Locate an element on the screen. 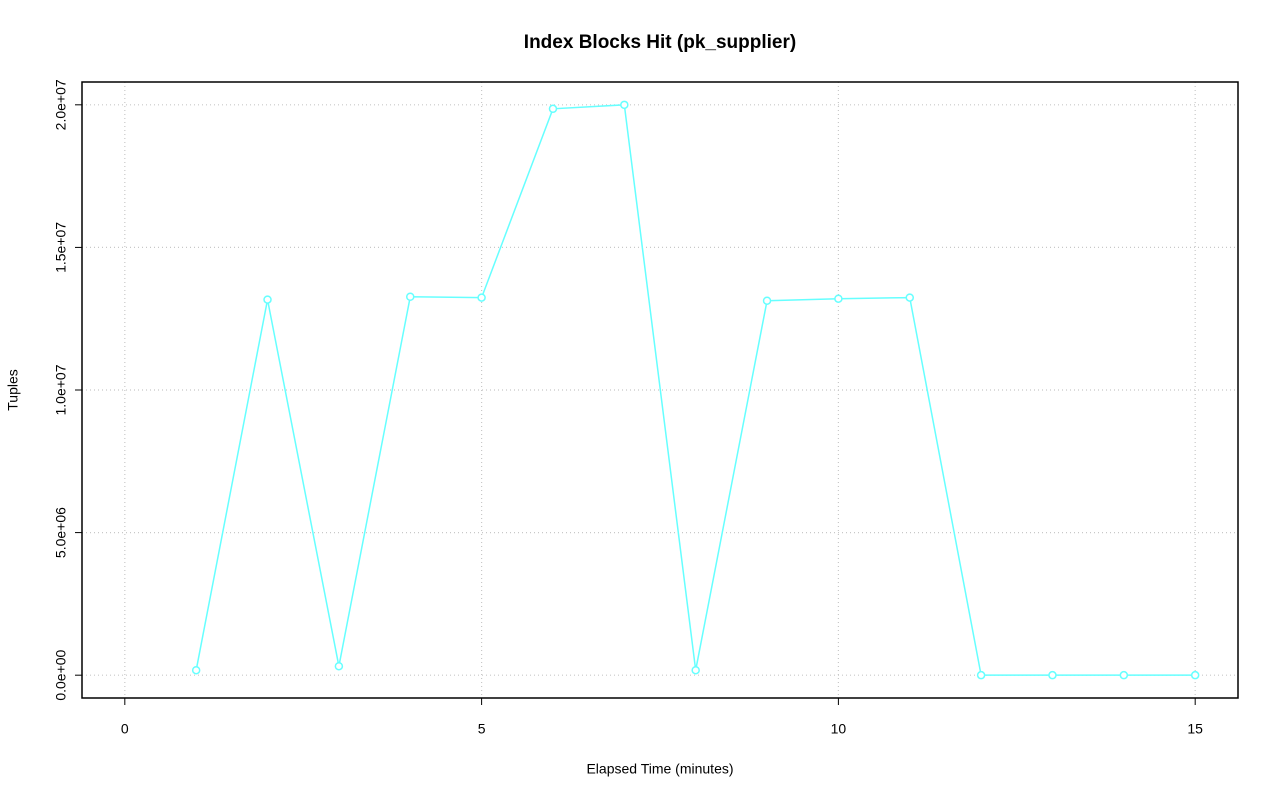  chart-title: Index Blocks Hit (pk_supplier) is located at coordinates (660, 42).